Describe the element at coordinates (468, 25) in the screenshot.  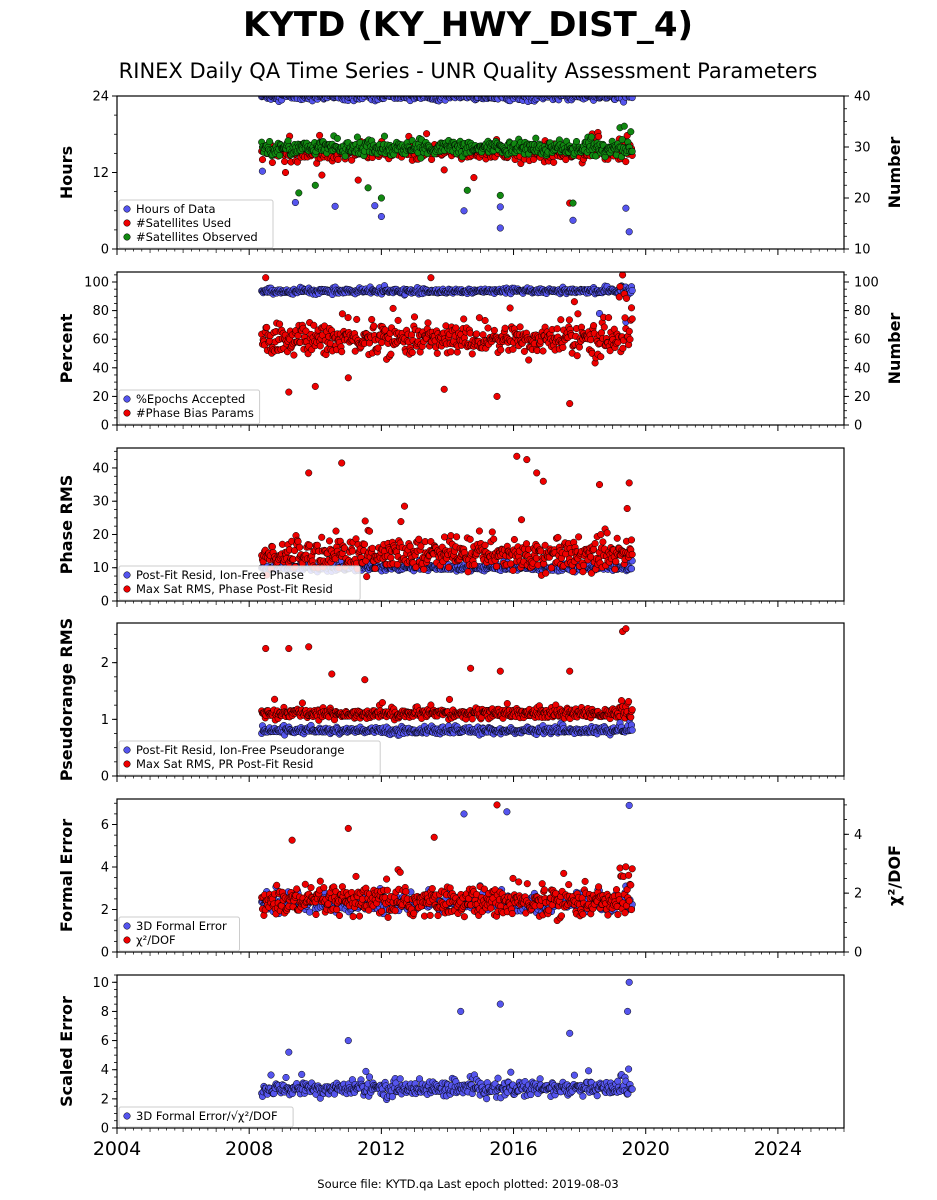
I see `figure-title: KYTD (KY_HWY_DIST_4)` at that location.